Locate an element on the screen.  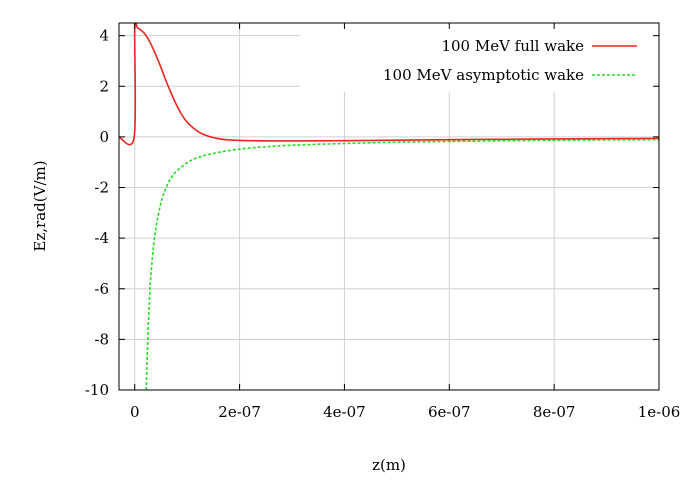
y-tick-label: 0 is located at coordinates (104, 137).